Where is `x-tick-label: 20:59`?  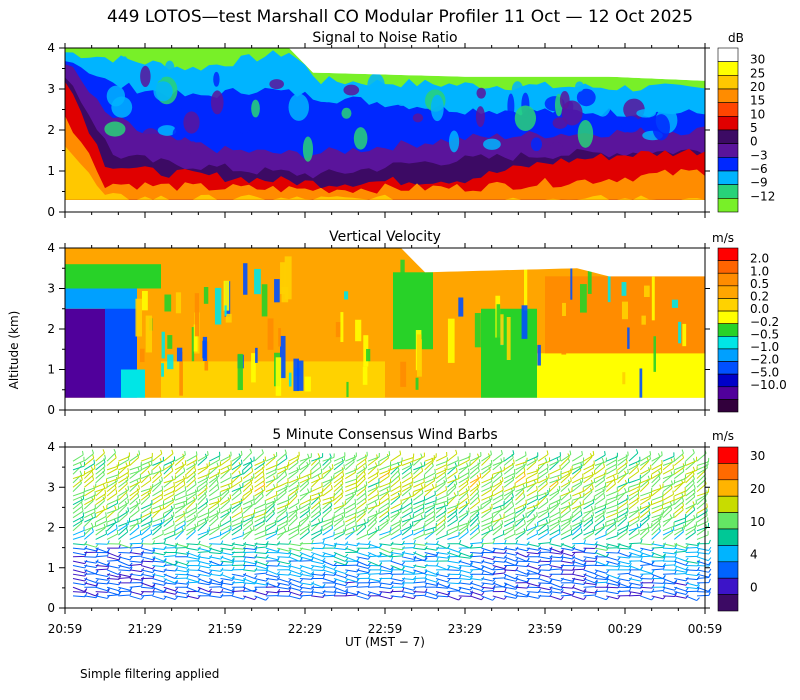
x-tick-label: 20:59 is located at coordinates (65, 629).